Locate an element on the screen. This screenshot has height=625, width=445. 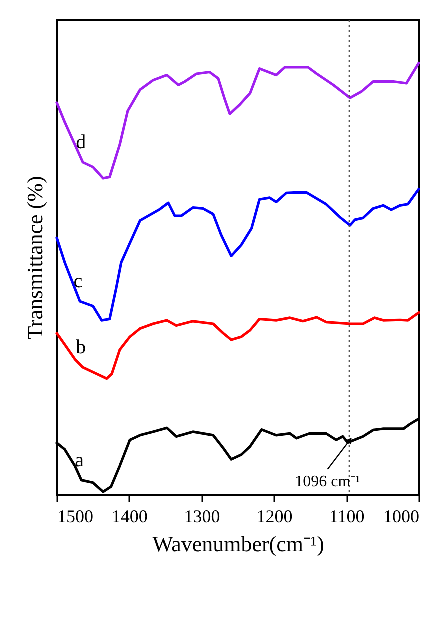
x-tick-label: 1000 is located at coordinates (402, 516).